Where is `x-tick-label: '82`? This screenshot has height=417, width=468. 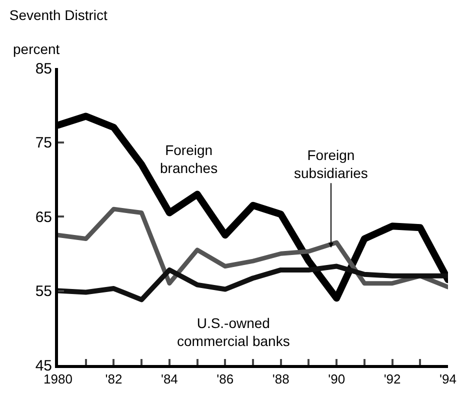
x-tick-label: '82 is located at coordinates (113, 379).